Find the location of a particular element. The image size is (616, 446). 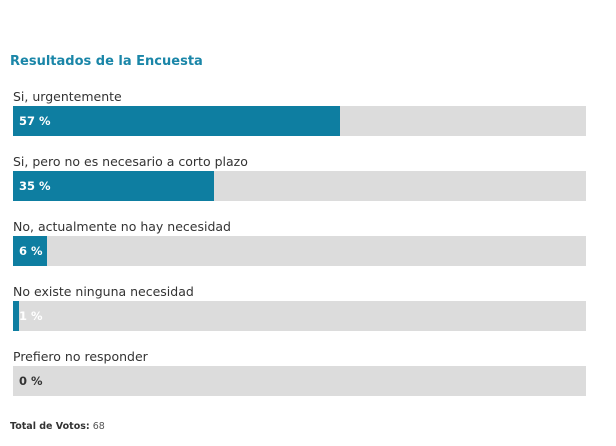

poll-option-label: No existe ninguna necesidad is located at coordinates (103, 291).